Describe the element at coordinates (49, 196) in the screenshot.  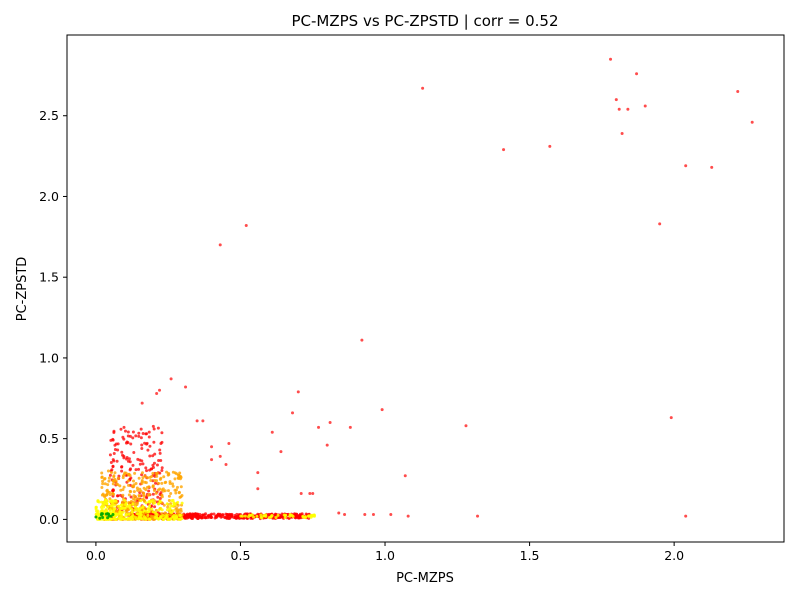
I see `y-tick-label: 2.0` at that location.